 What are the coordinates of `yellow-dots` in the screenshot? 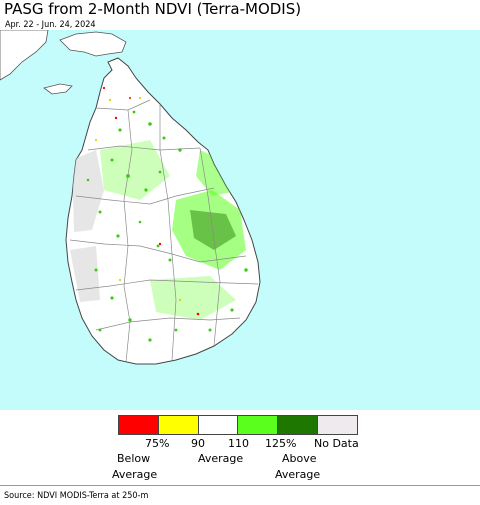 It's located at (138, 199).